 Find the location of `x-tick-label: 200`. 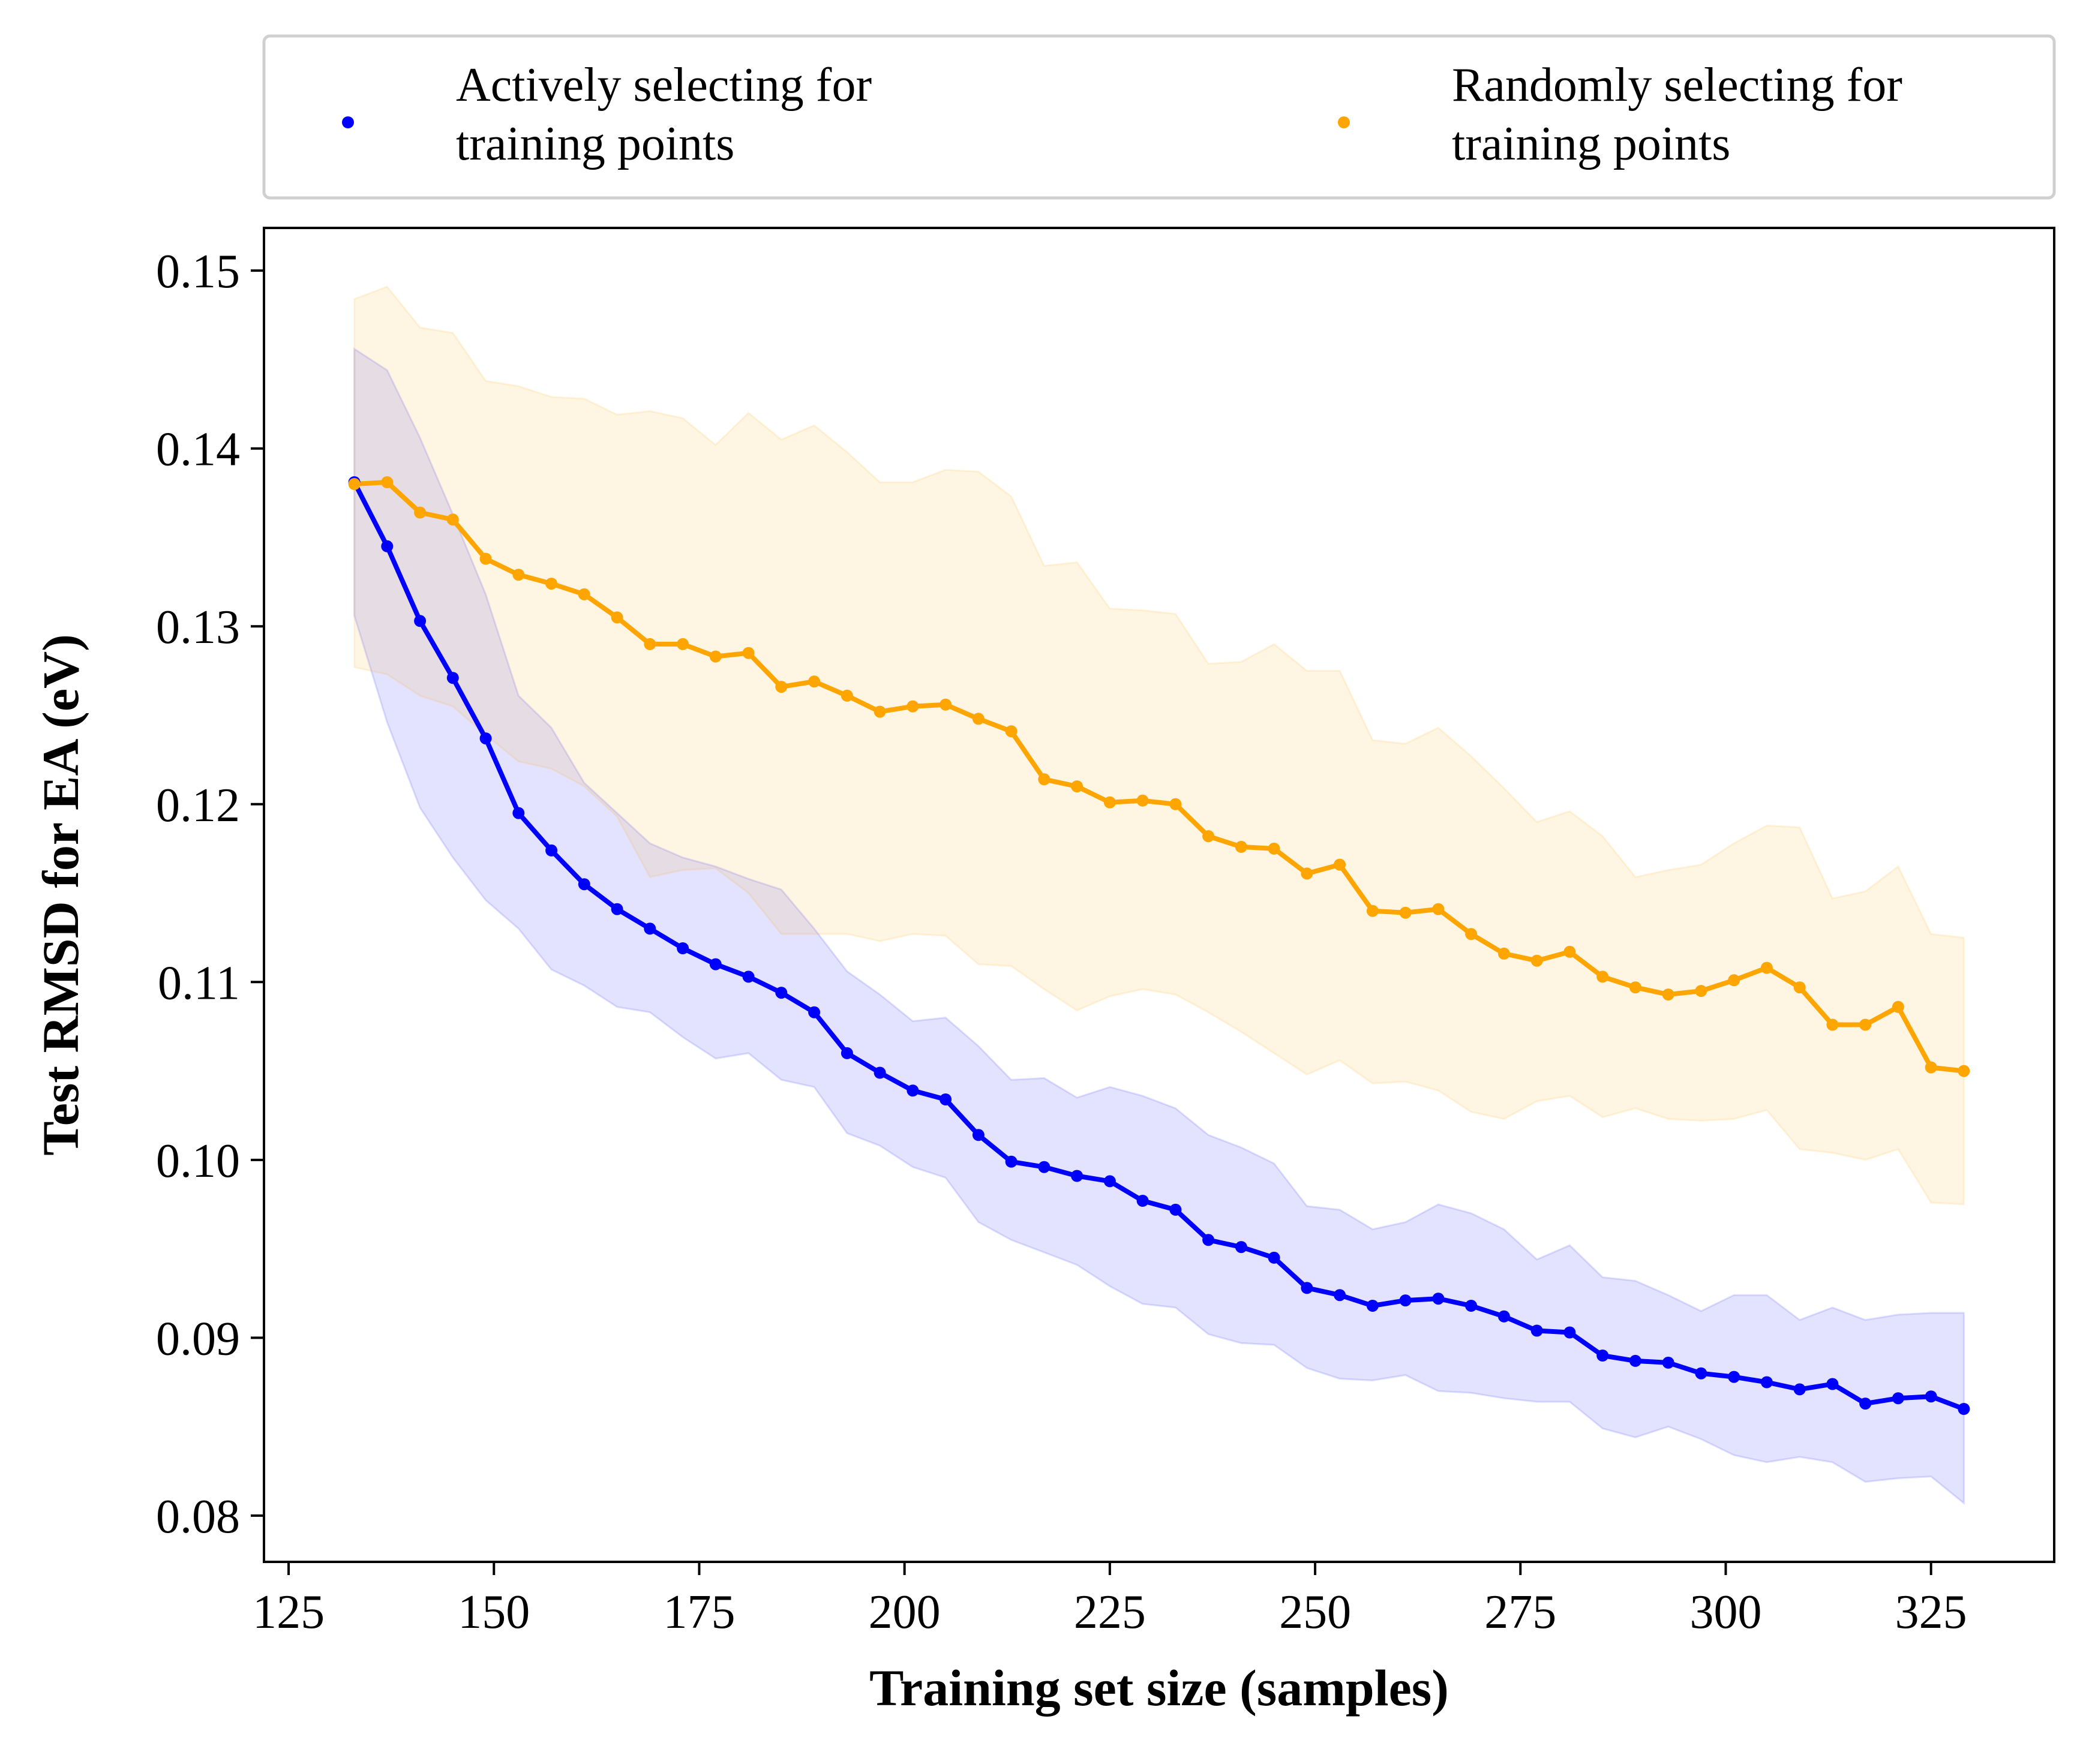

x-tick-label: 200 is located at coordinates (905, 1612).